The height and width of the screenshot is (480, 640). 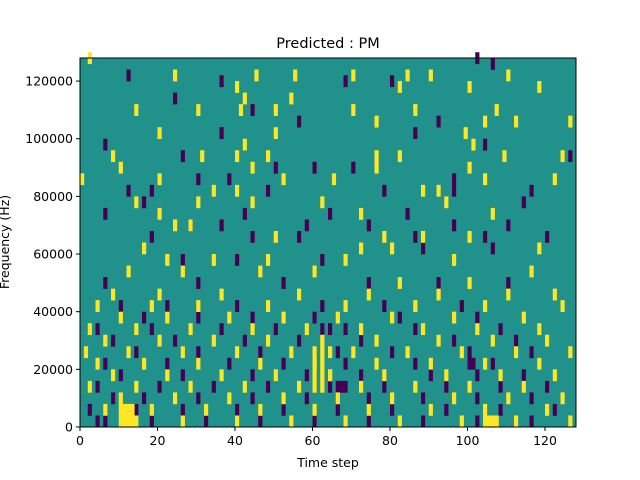 What do you see at coordinates (49, 138) in the screenshot?
I see `y-tick-label: 100000` at bounding box center [49, 138].